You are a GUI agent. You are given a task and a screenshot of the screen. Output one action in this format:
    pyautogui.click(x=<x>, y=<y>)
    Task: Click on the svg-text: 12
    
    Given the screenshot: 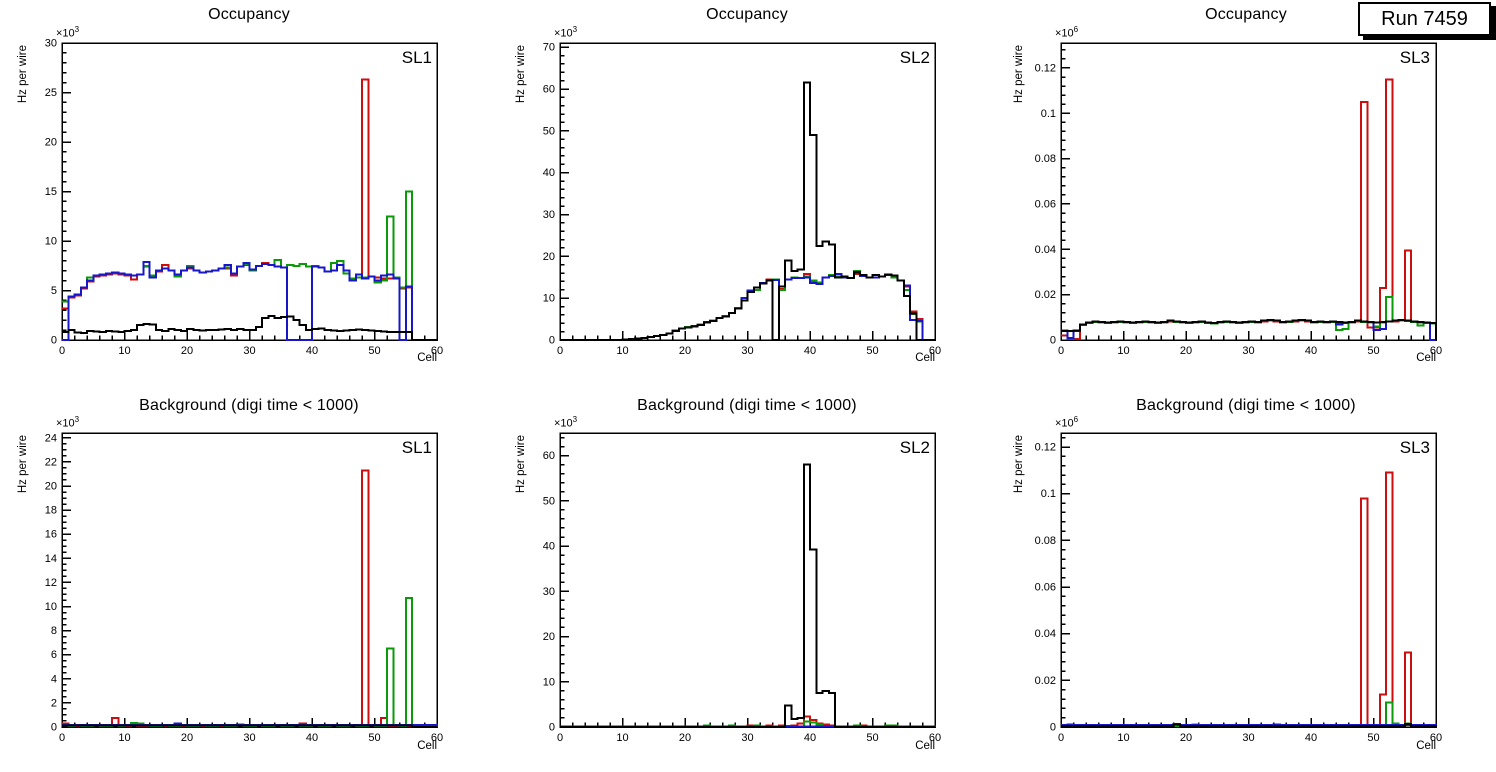 What is the action you would take?
    pyautogui.click(x=51, y=583)
    